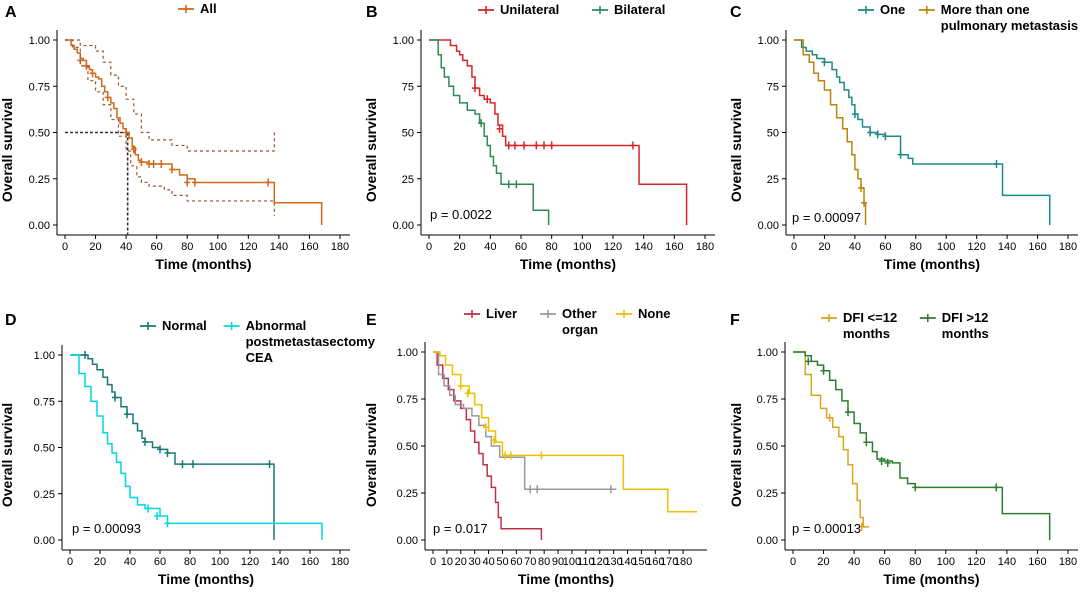 The width and height of the screenshot is (1088, 593). Describe the element at coordinates (501, 313) in the screenshot. I see `legend-label: Liver` at that location.